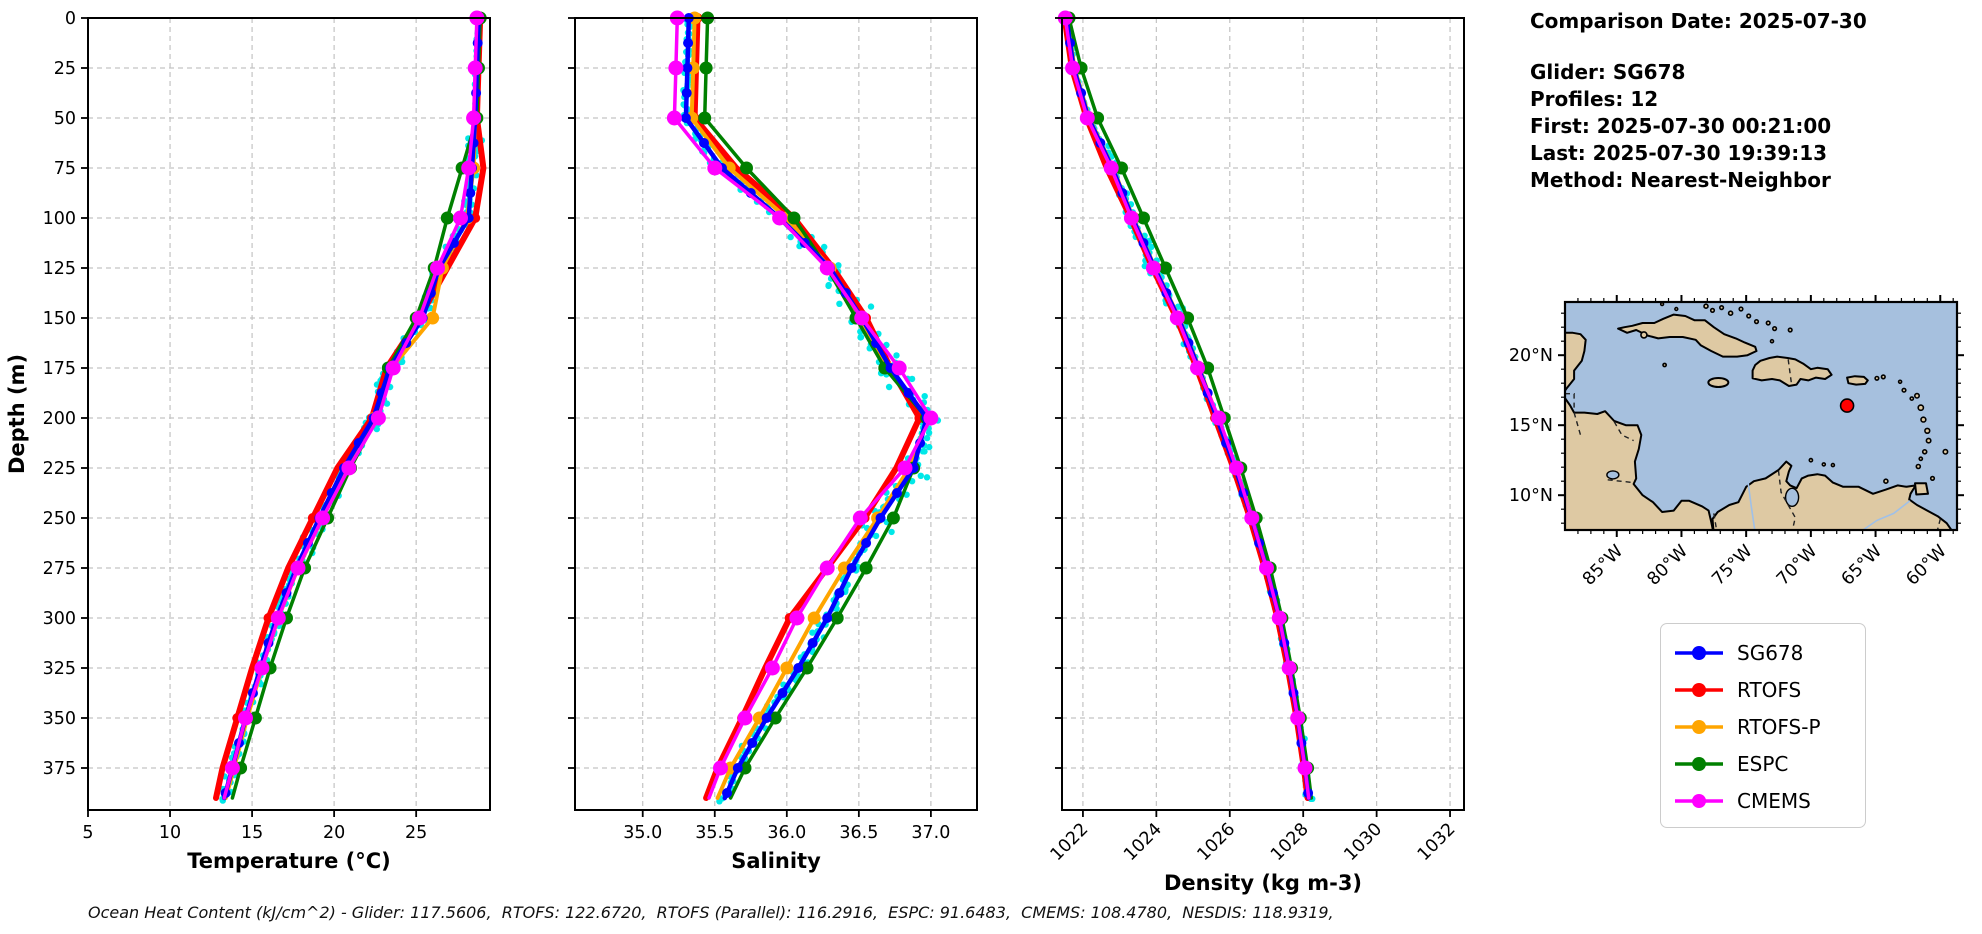 The image size is (1982, 934). What do you see at coordinates (1779, 726) in the screenshot?
I see `legend-label: RTOFS-P` at bounding box center [1779, 726].